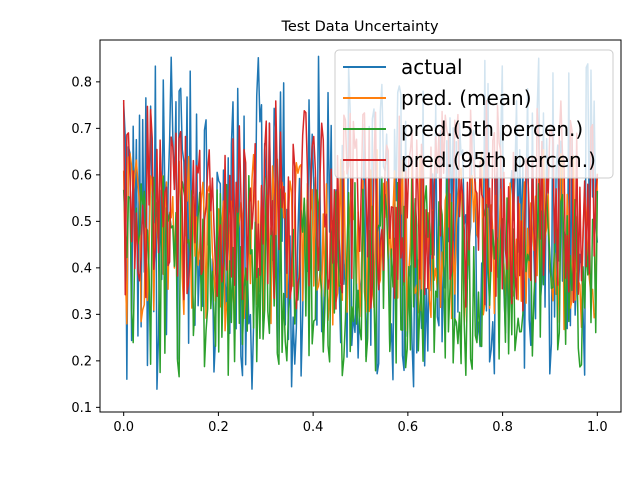  I want to click on y-tick-label: 0.6, so click(81, 175).